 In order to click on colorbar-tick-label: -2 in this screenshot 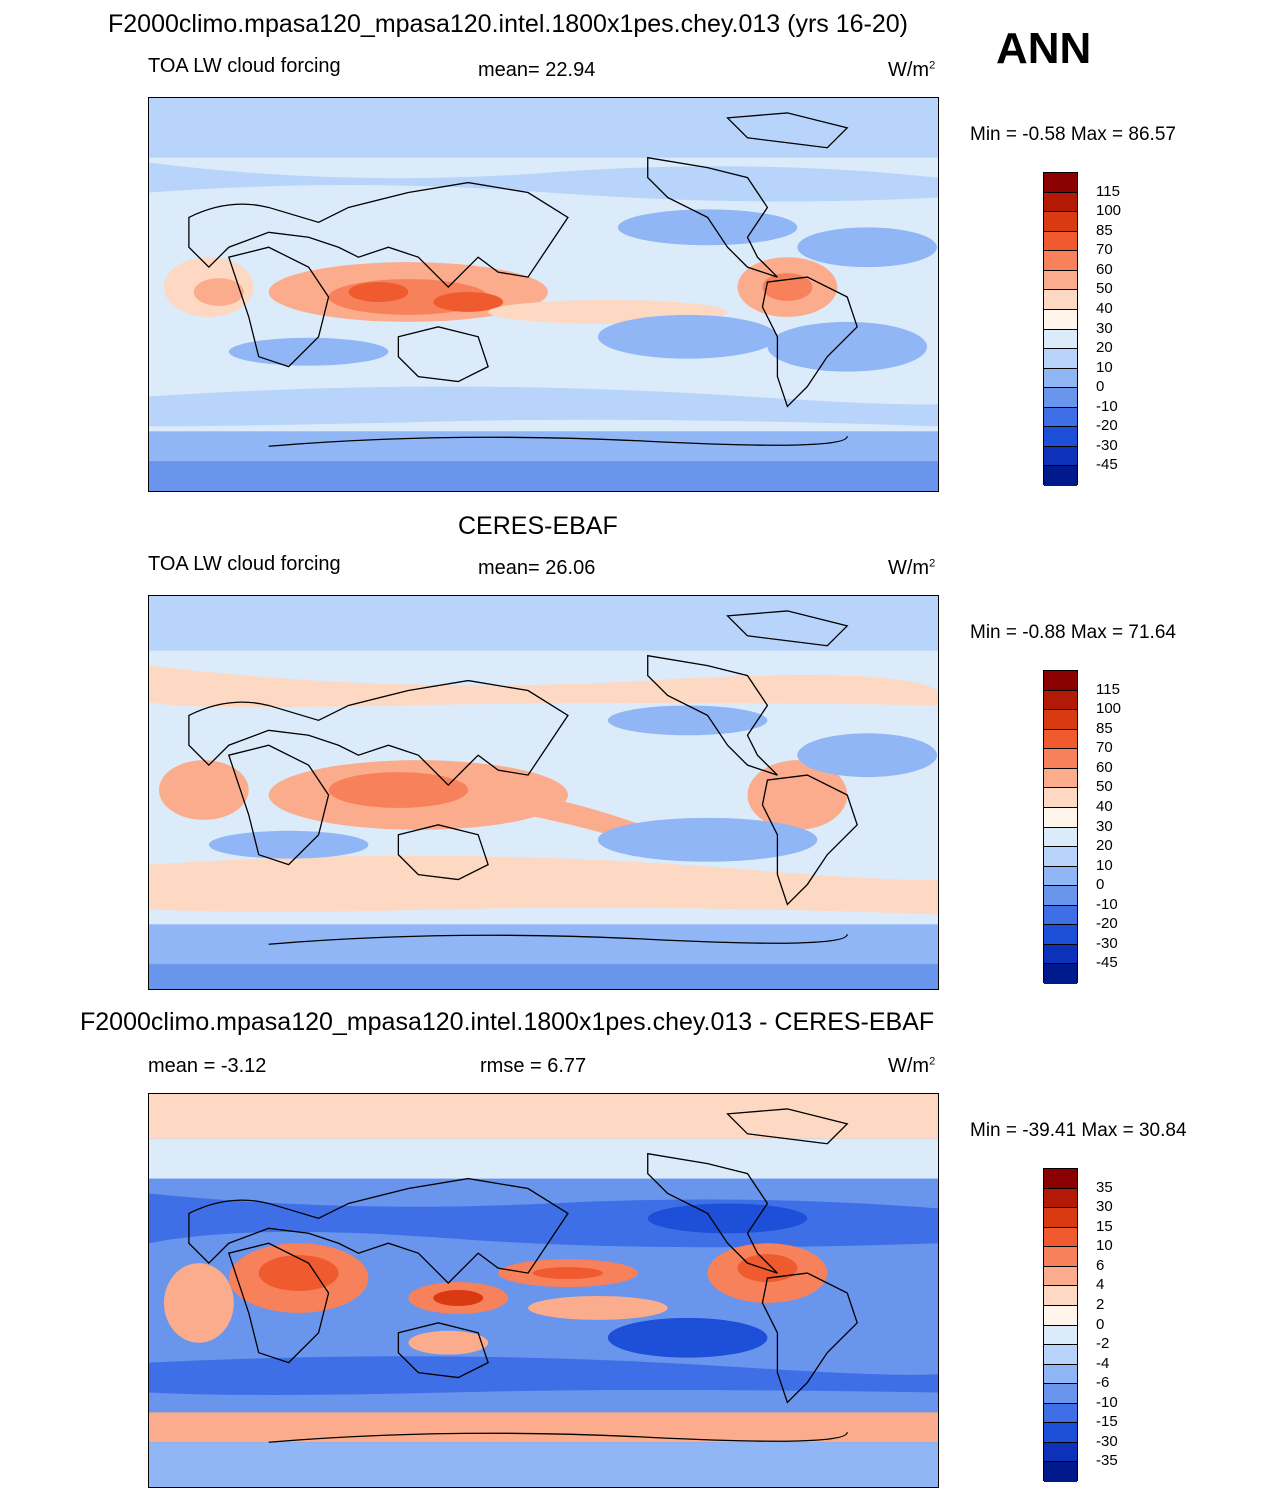, I will do `click(1103, 1344)`.